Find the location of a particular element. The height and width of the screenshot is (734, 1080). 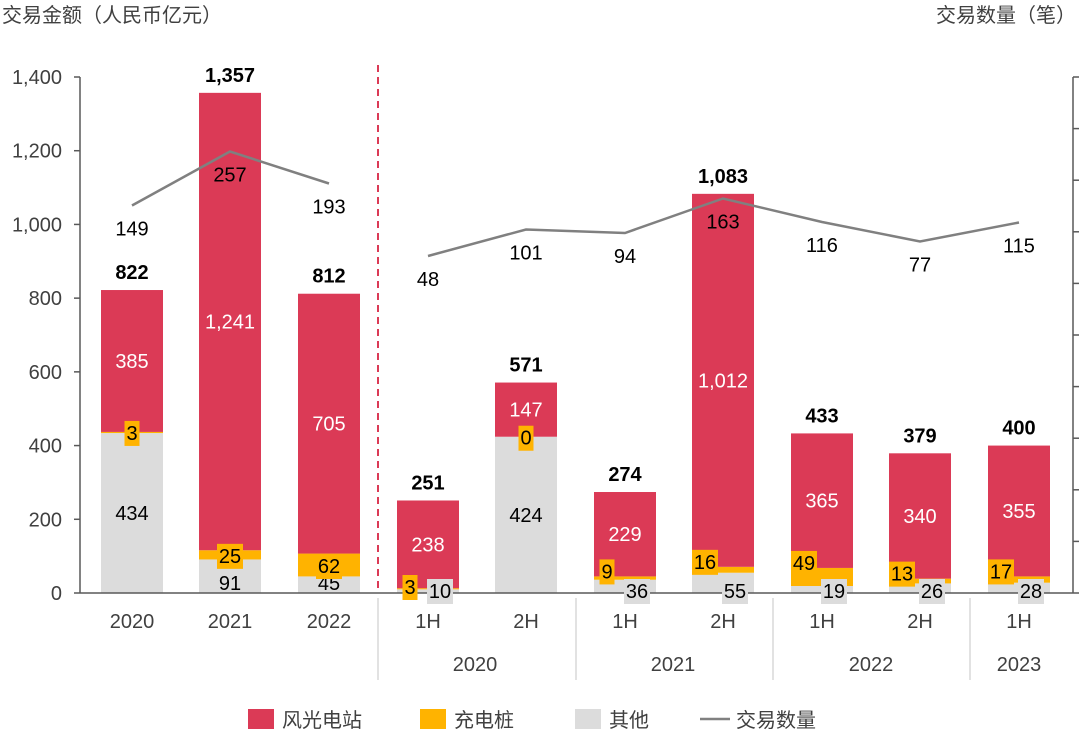

legend-label: 交易数量 is located at coordinates (776, 720).